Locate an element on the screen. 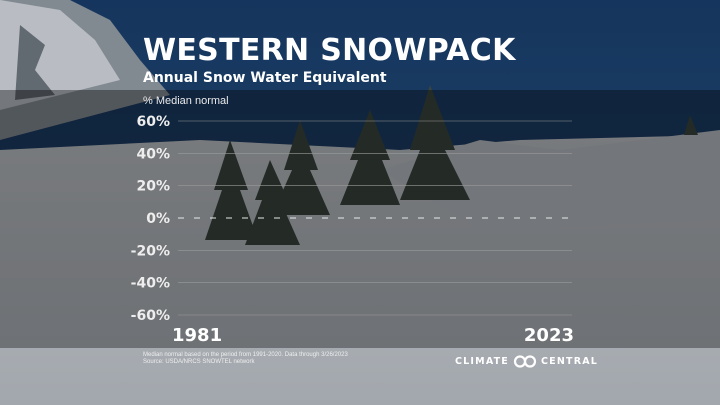 The height and width of the screenshot is (405, 720). y-tick-label: -20% is located at coordinates (150, 251).